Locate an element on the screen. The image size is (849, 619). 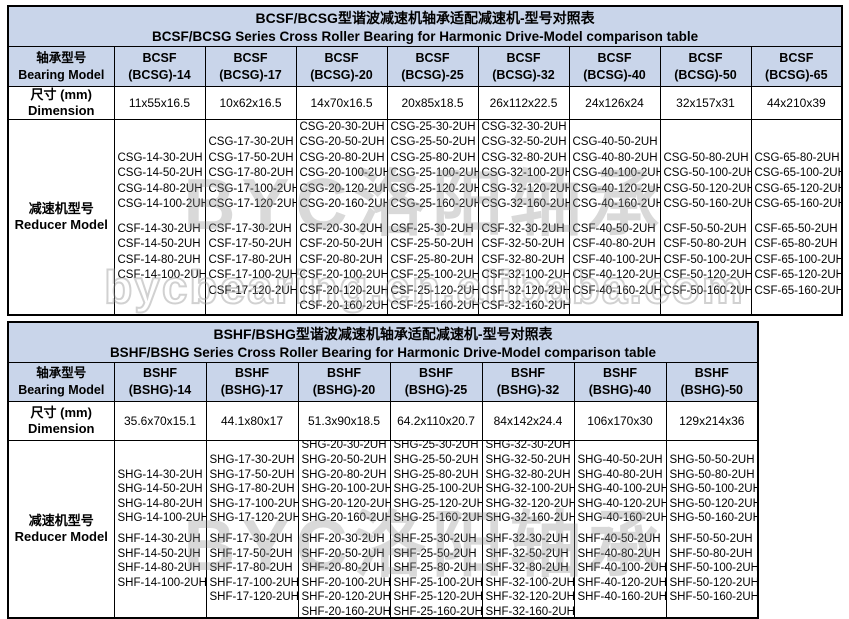
model-item: SHF-50-160-2UH is located at coordinates (714, 597).